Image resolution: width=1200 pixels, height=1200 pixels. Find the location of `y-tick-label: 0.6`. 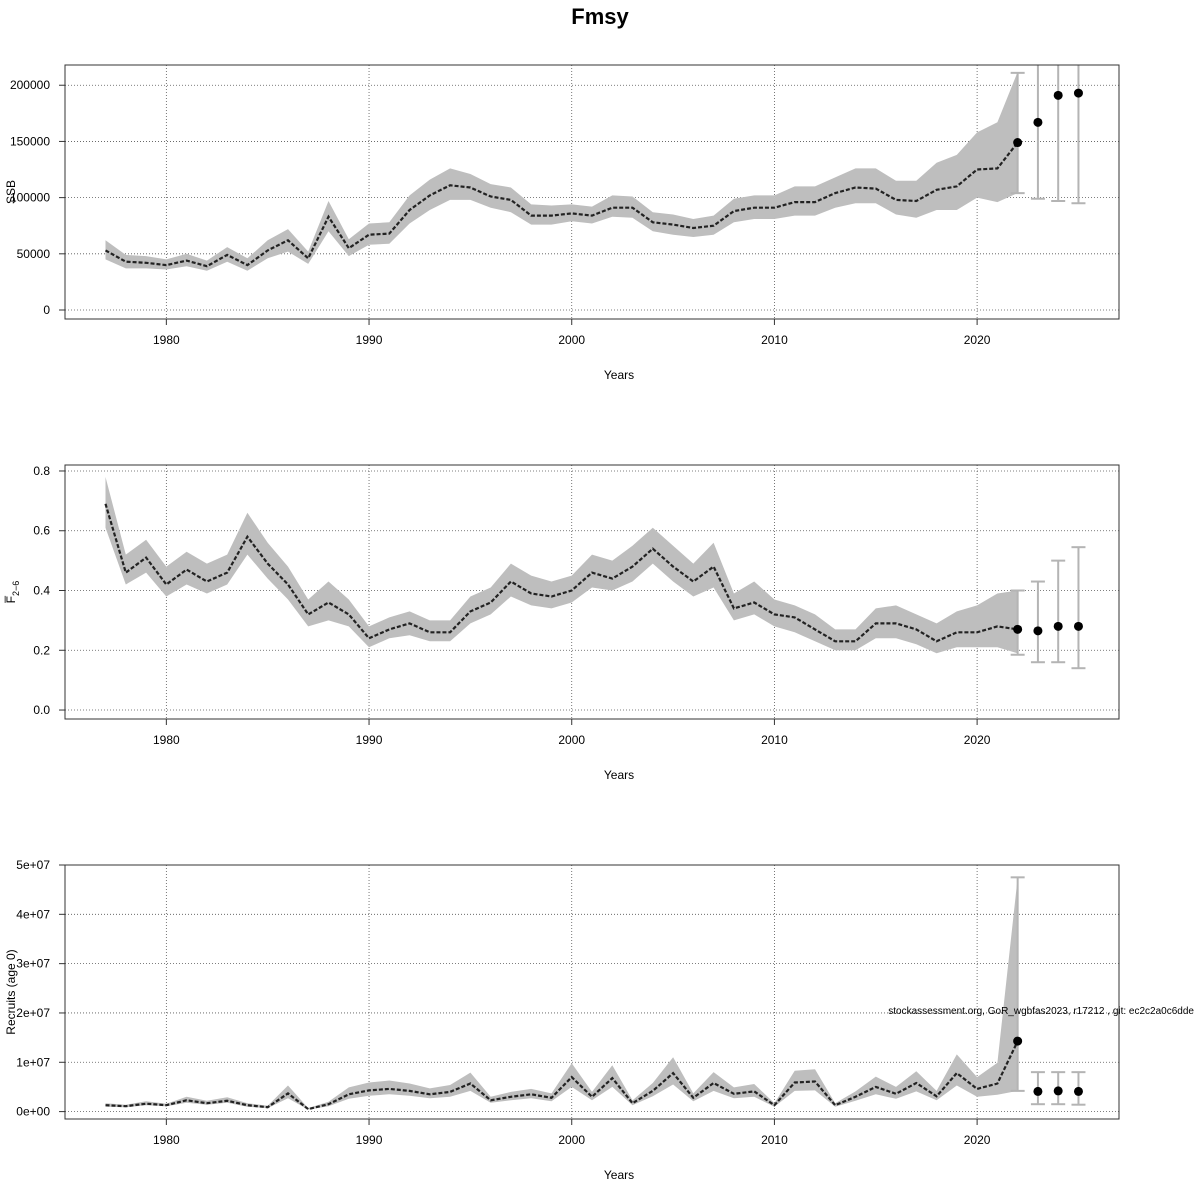

y-tick-label: 0.6 is located at coordinates (41, 531).